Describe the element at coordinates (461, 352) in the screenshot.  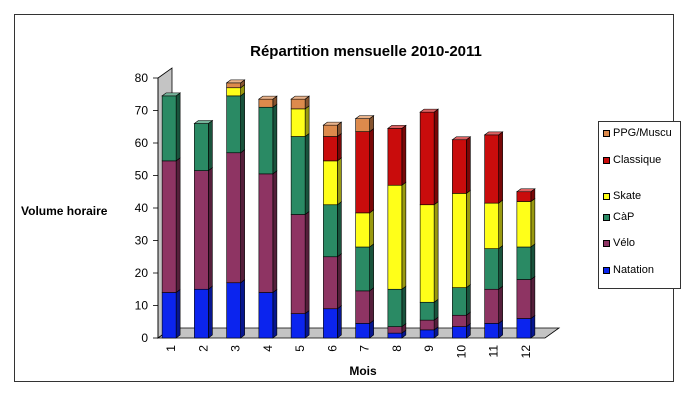
I see `x-tick-label: 10` at that location.